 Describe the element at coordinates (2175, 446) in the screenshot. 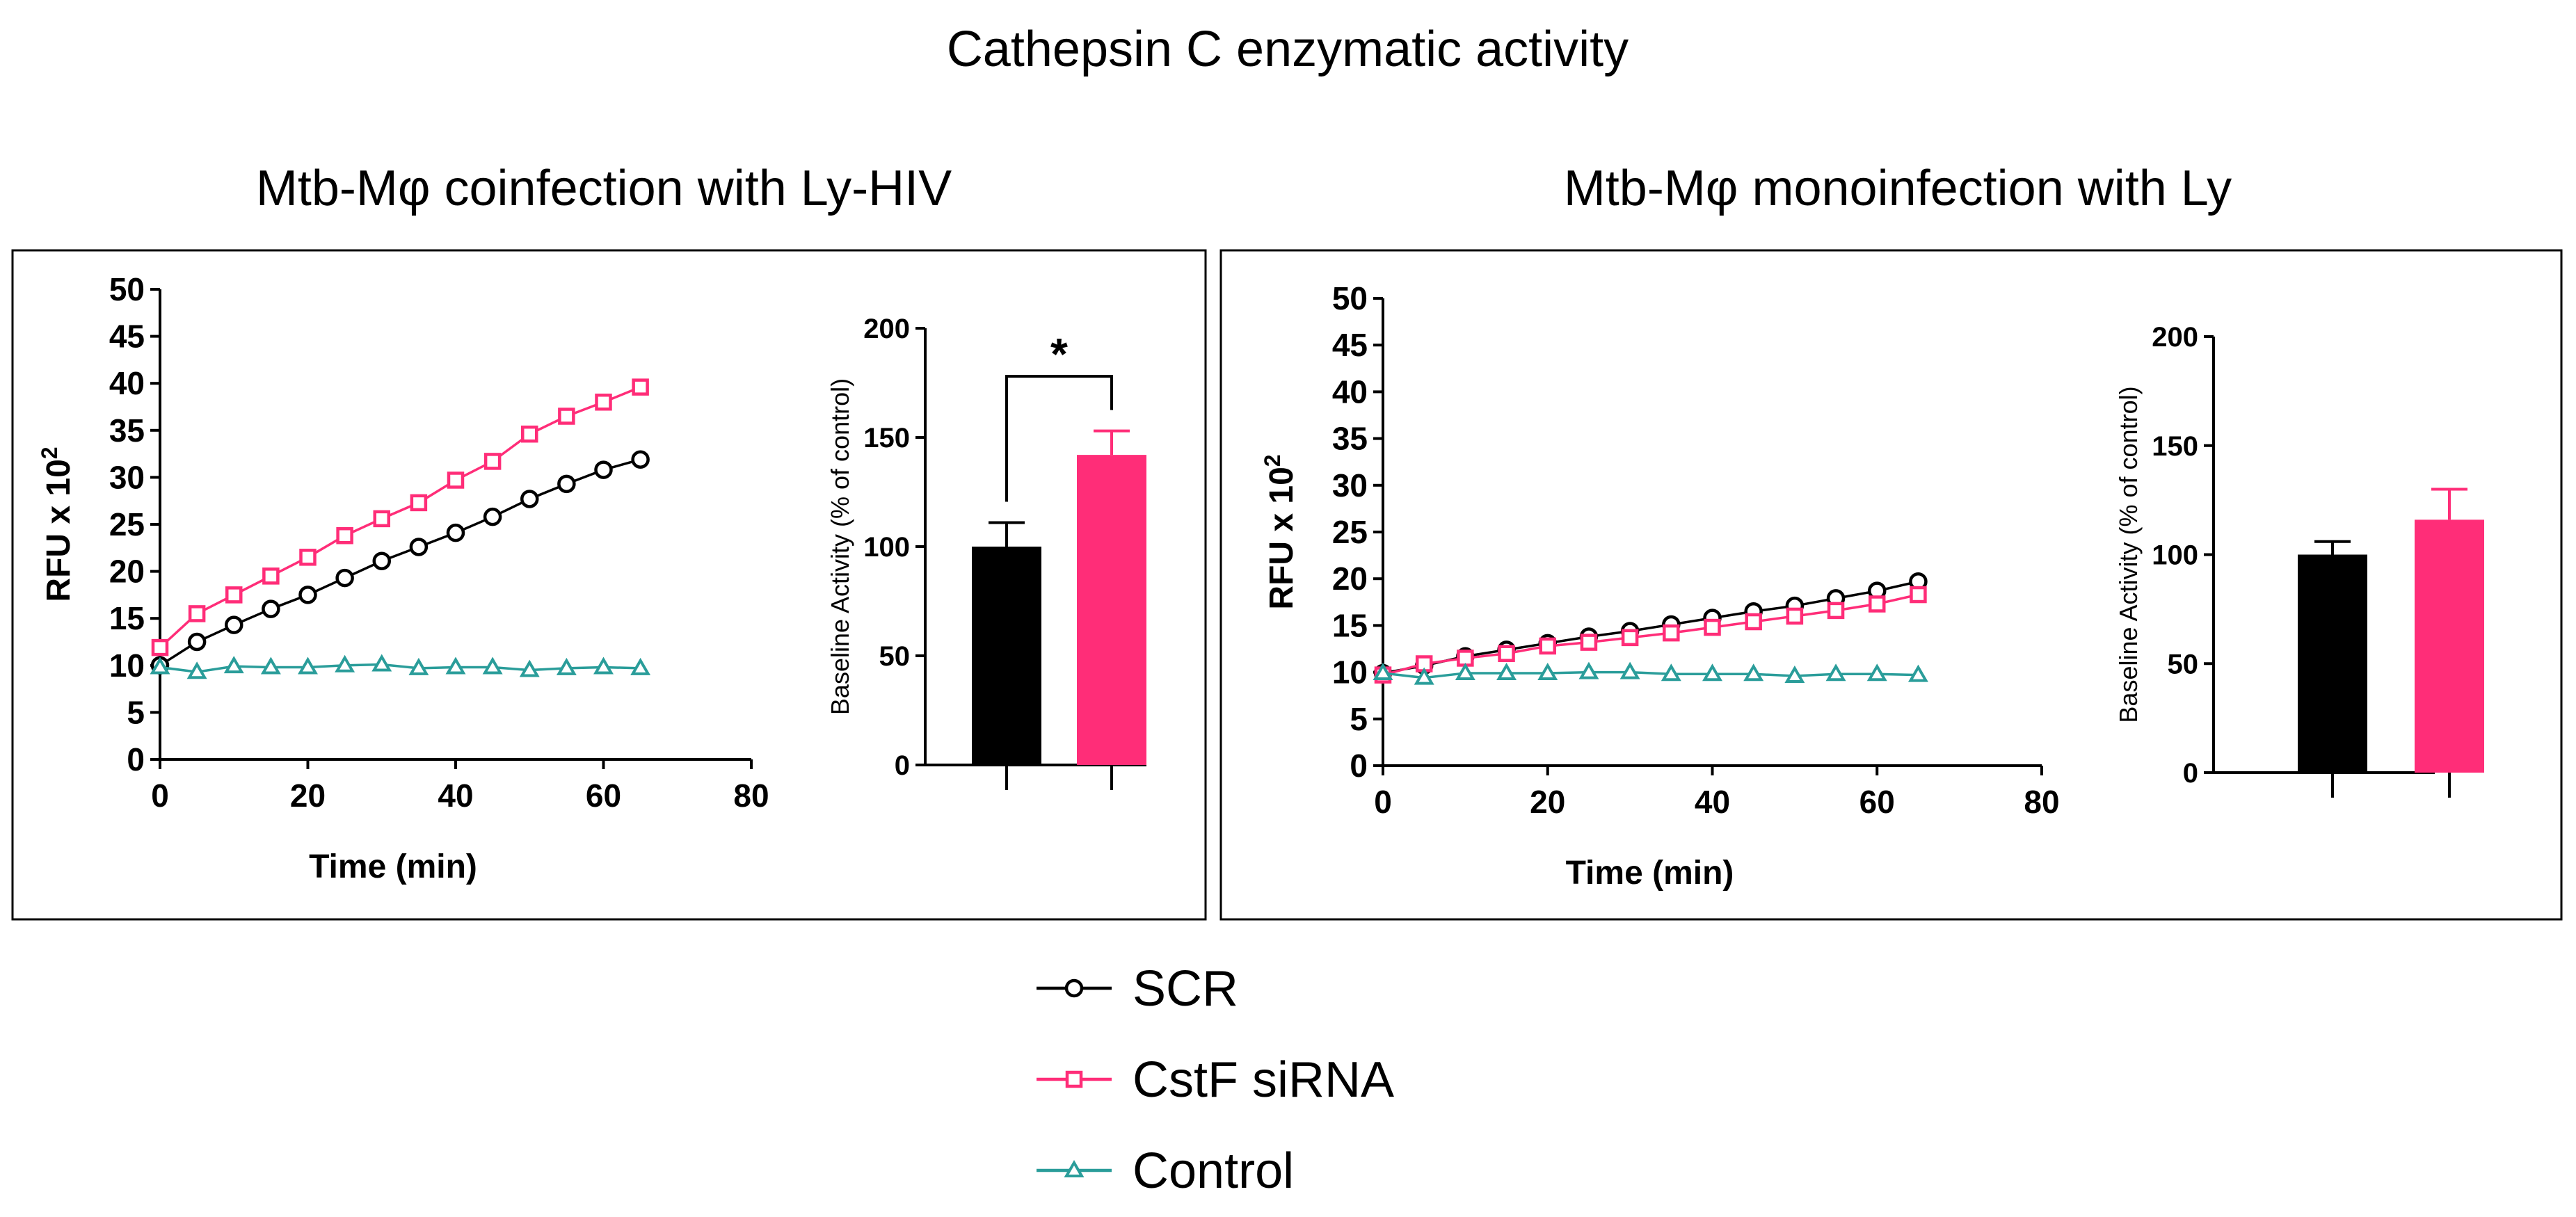

I see `mono-bar-y-tick-label: 150` at that location.